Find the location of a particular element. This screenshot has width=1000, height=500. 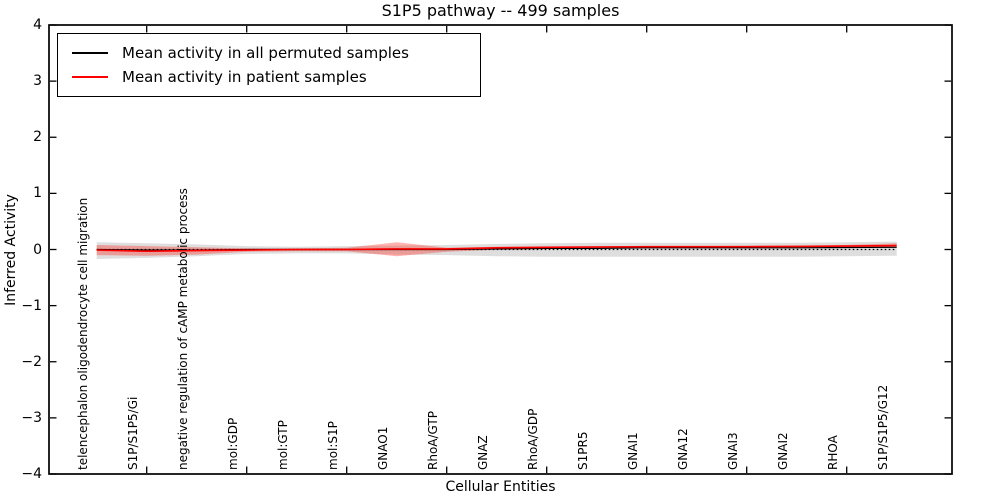

x-tick-label: GNAI1 is located at coordinates (632, 451).